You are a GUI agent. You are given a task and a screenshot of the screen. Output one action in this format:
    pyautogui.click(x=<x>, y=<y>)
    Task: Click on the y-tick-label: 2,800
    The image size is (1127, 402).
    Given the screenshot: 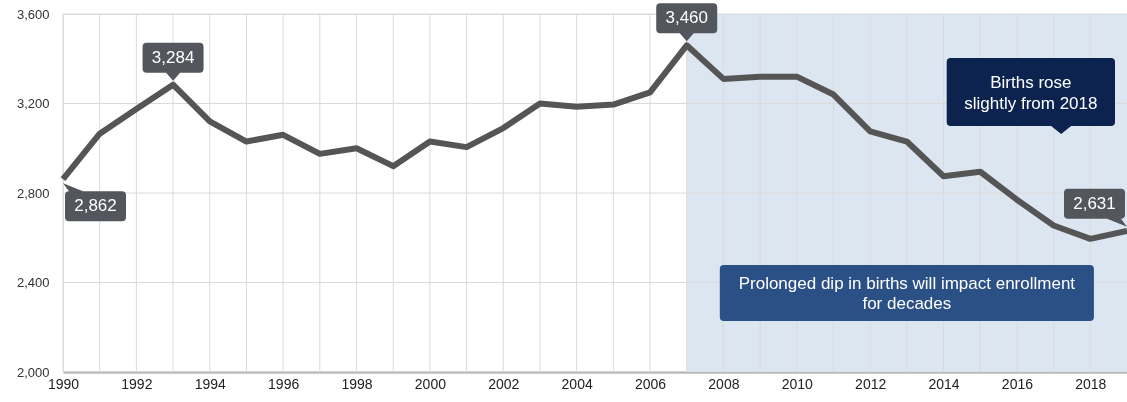 What is the action you would take?
    pyautogui.click(x=33, y=193)
    